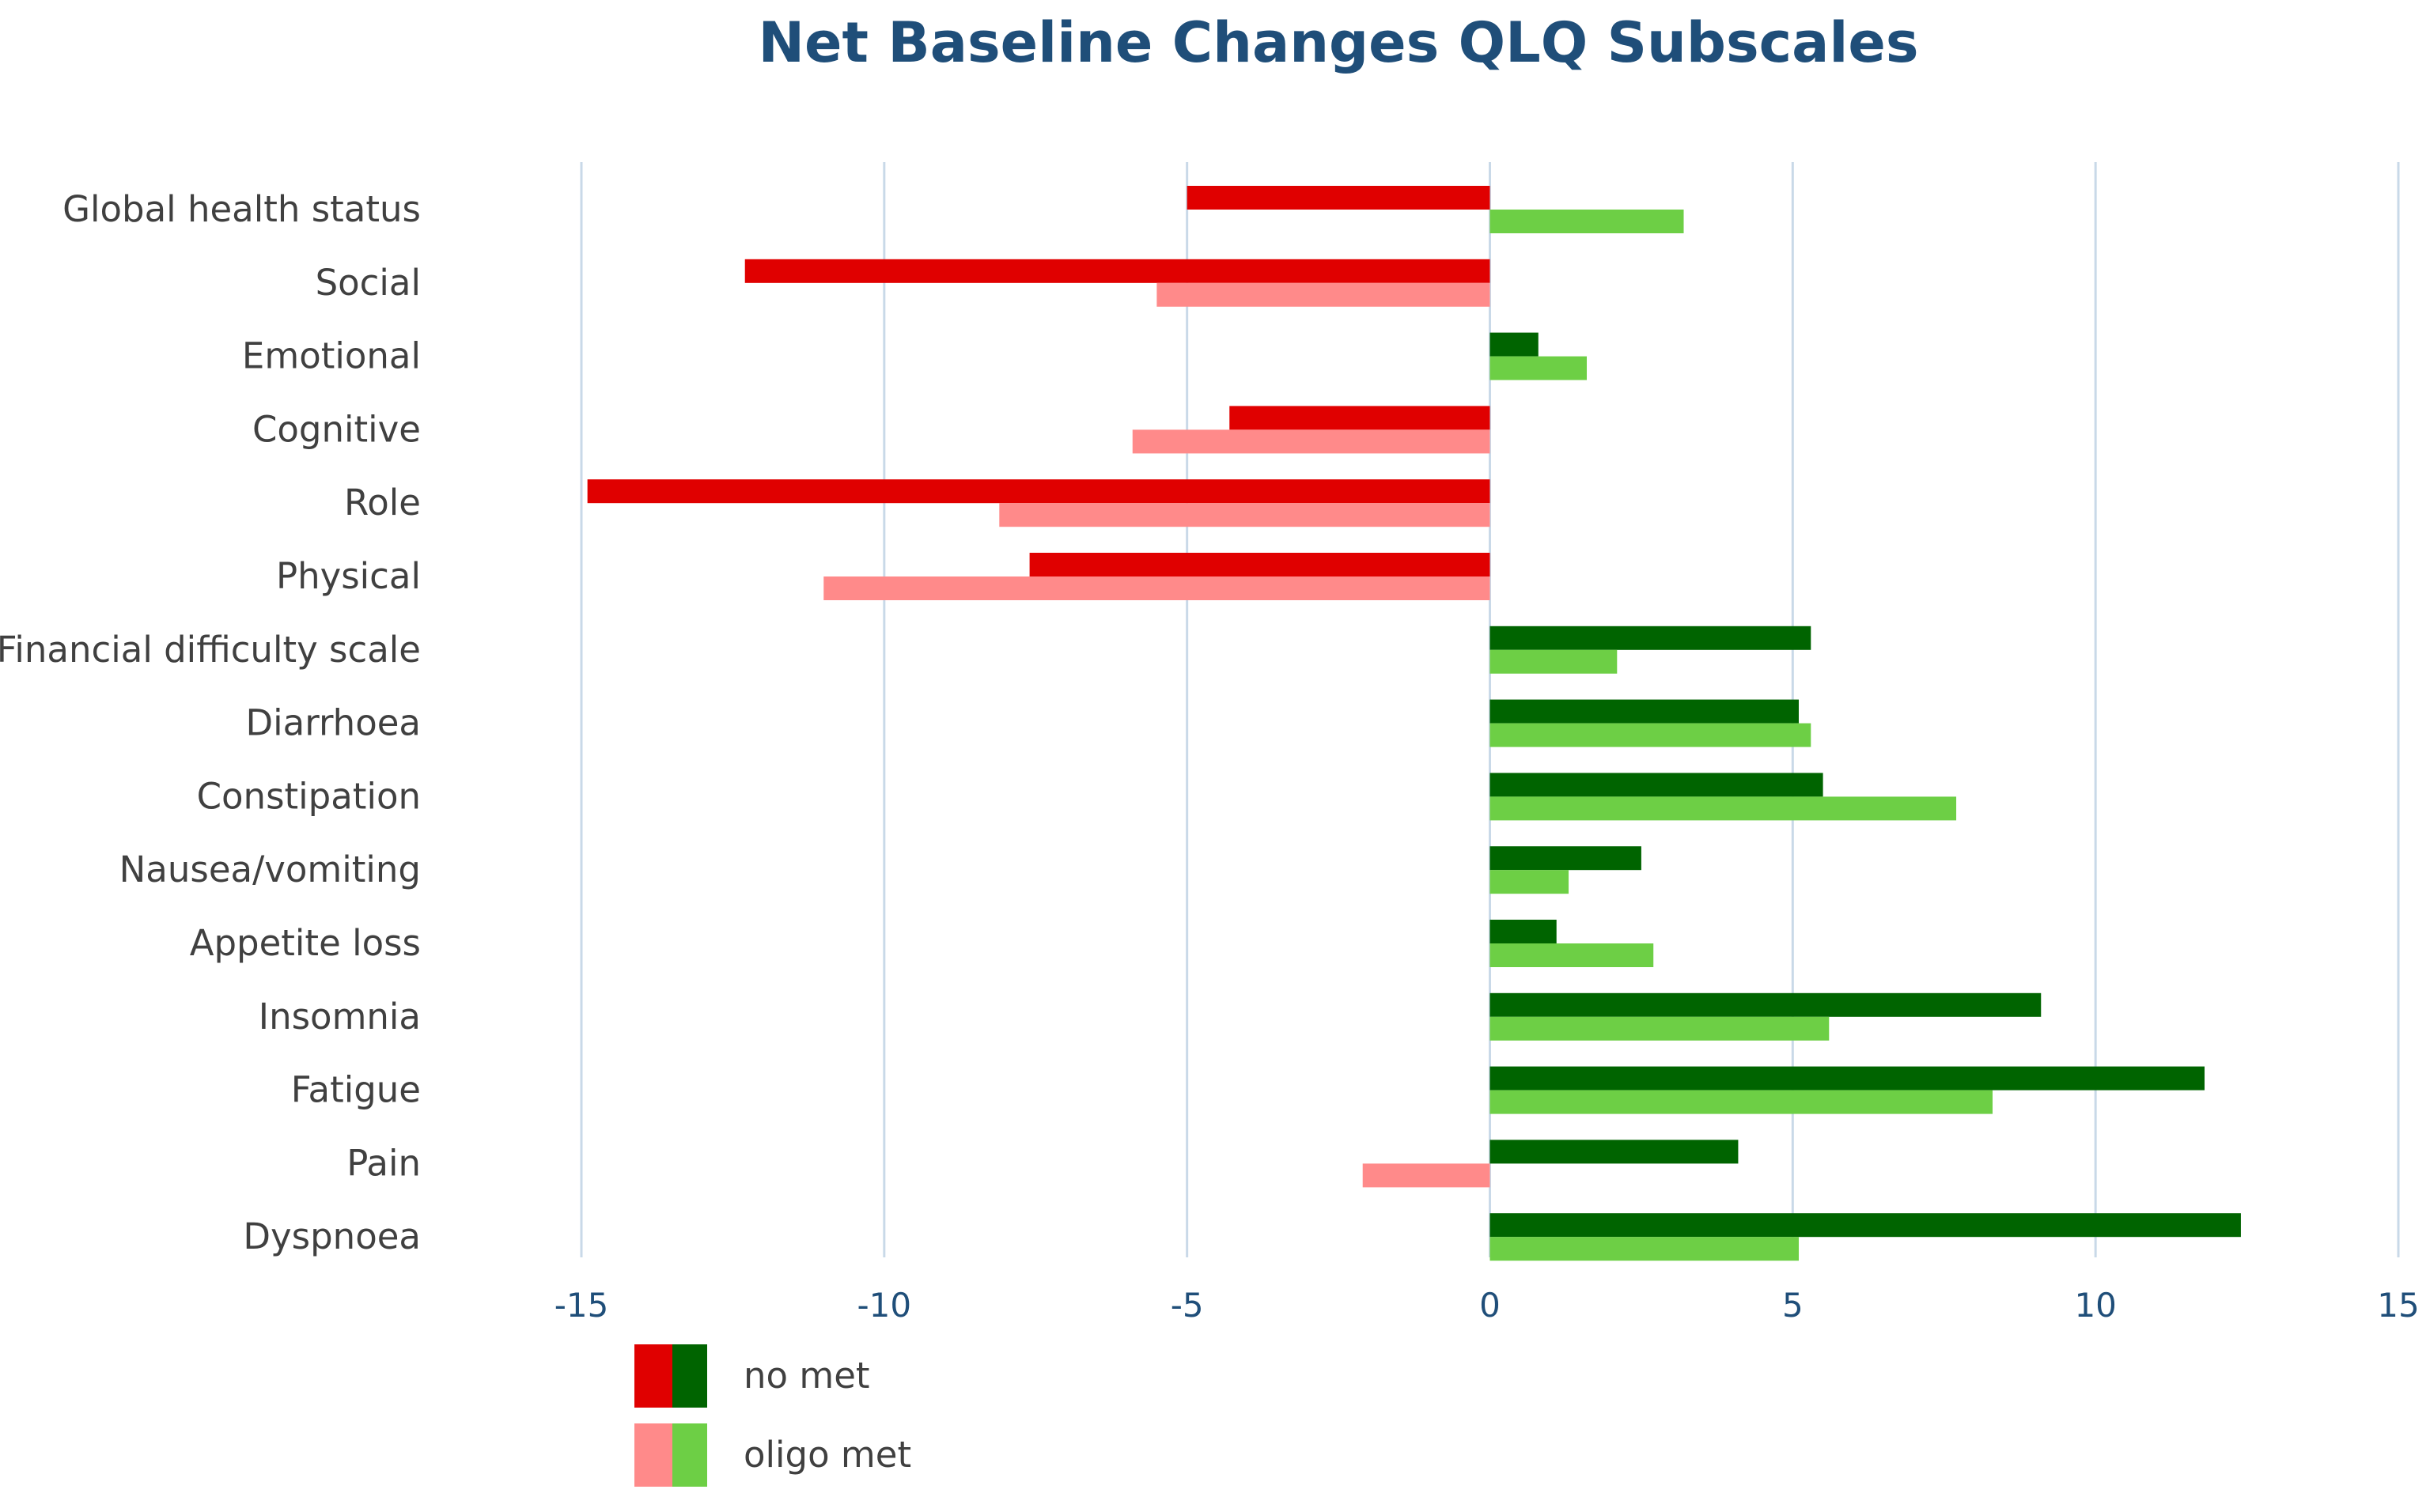 Image resolution: width=2430 pixels, height=1512 pixels. Describe the element at coordinates (383, 1163) in the screenshot. I see `category-label-13: Pain` at that location.